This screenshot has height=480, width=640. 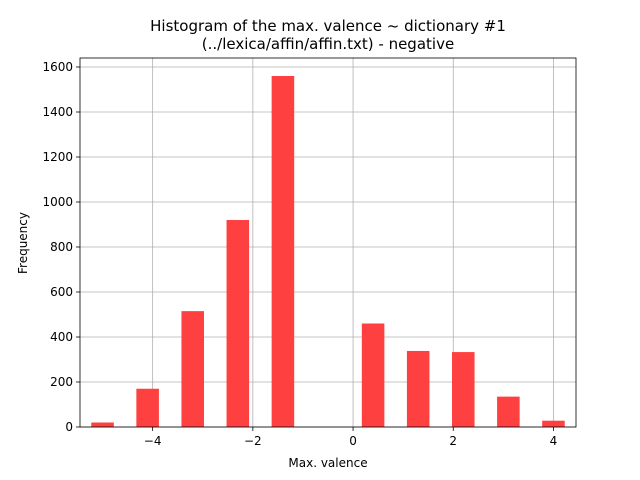 What do you see at coordinates (61, 382) in the screenshot?
I see `y-tick-label: 200` at bounding box center [61, 382].